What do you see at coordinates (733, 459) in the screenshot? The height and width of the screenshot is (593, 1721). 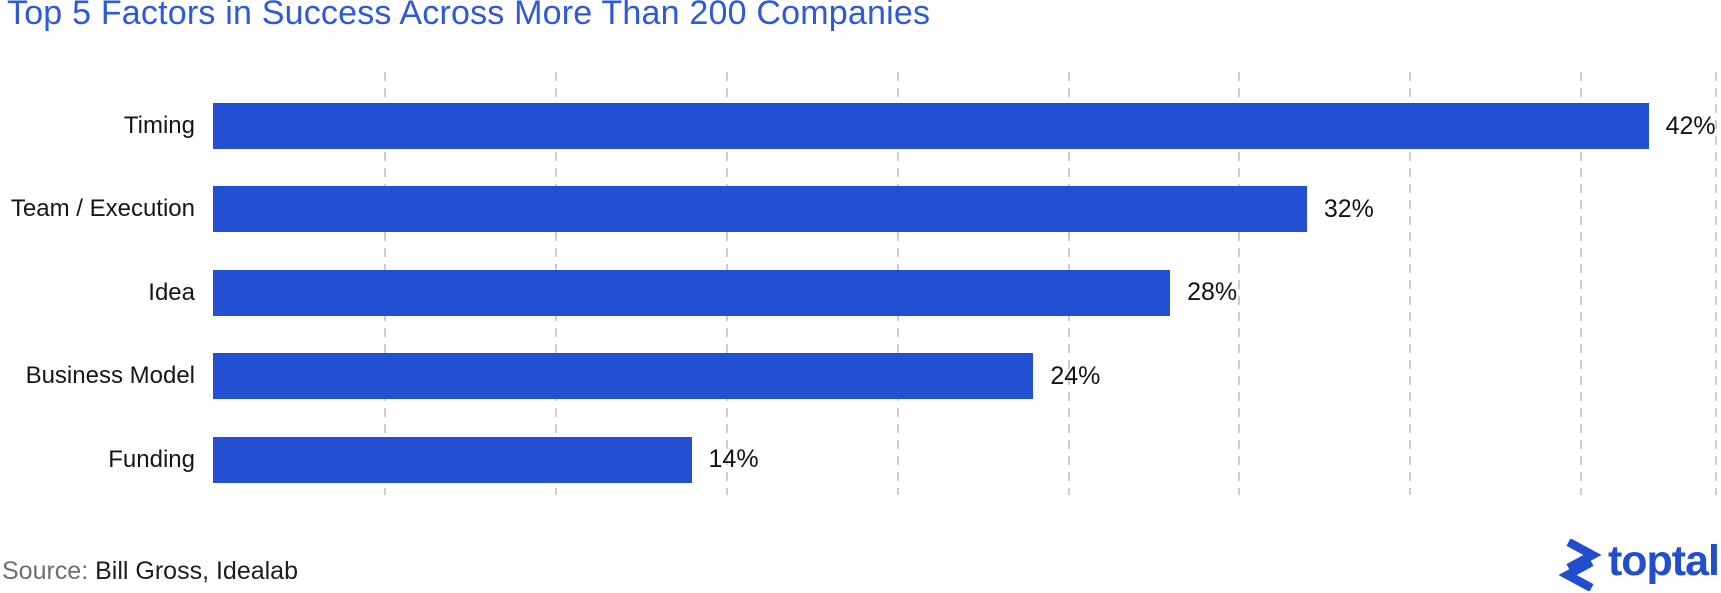 I see `value-label: 14%` at bounding box center [733, 459].